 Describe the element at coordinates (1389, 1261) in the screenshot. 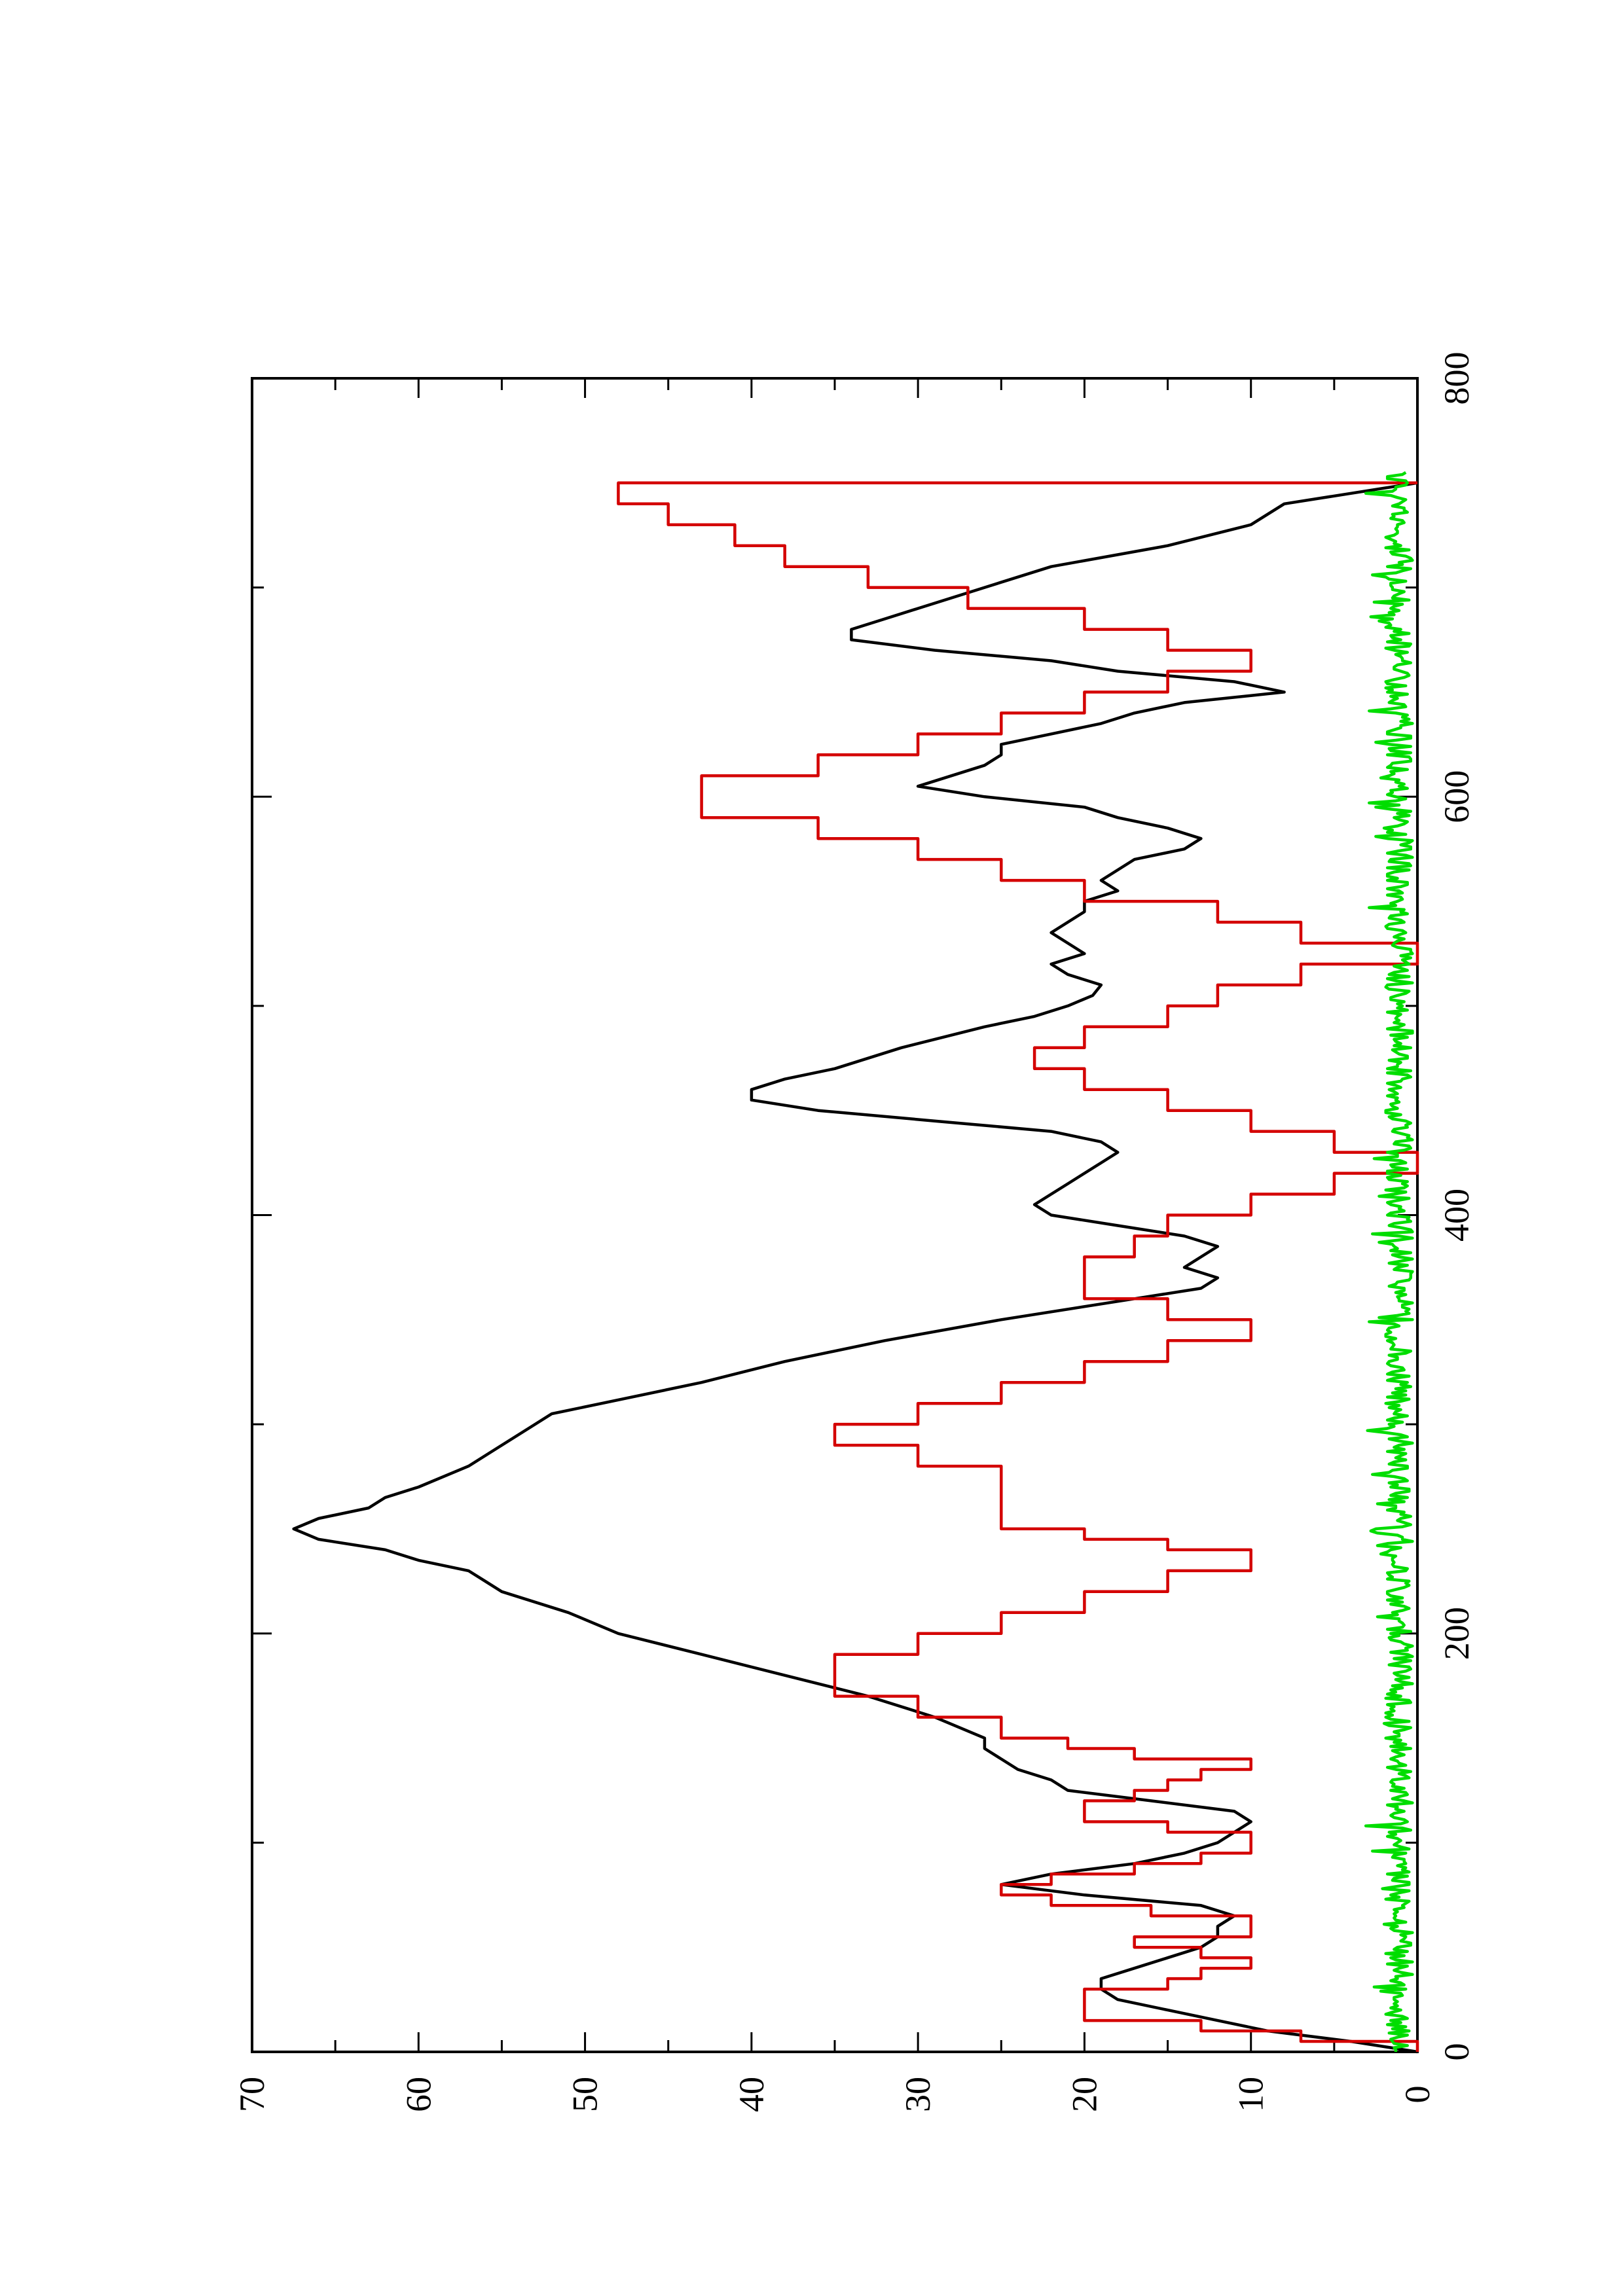

I see `green-series-line` at that location.